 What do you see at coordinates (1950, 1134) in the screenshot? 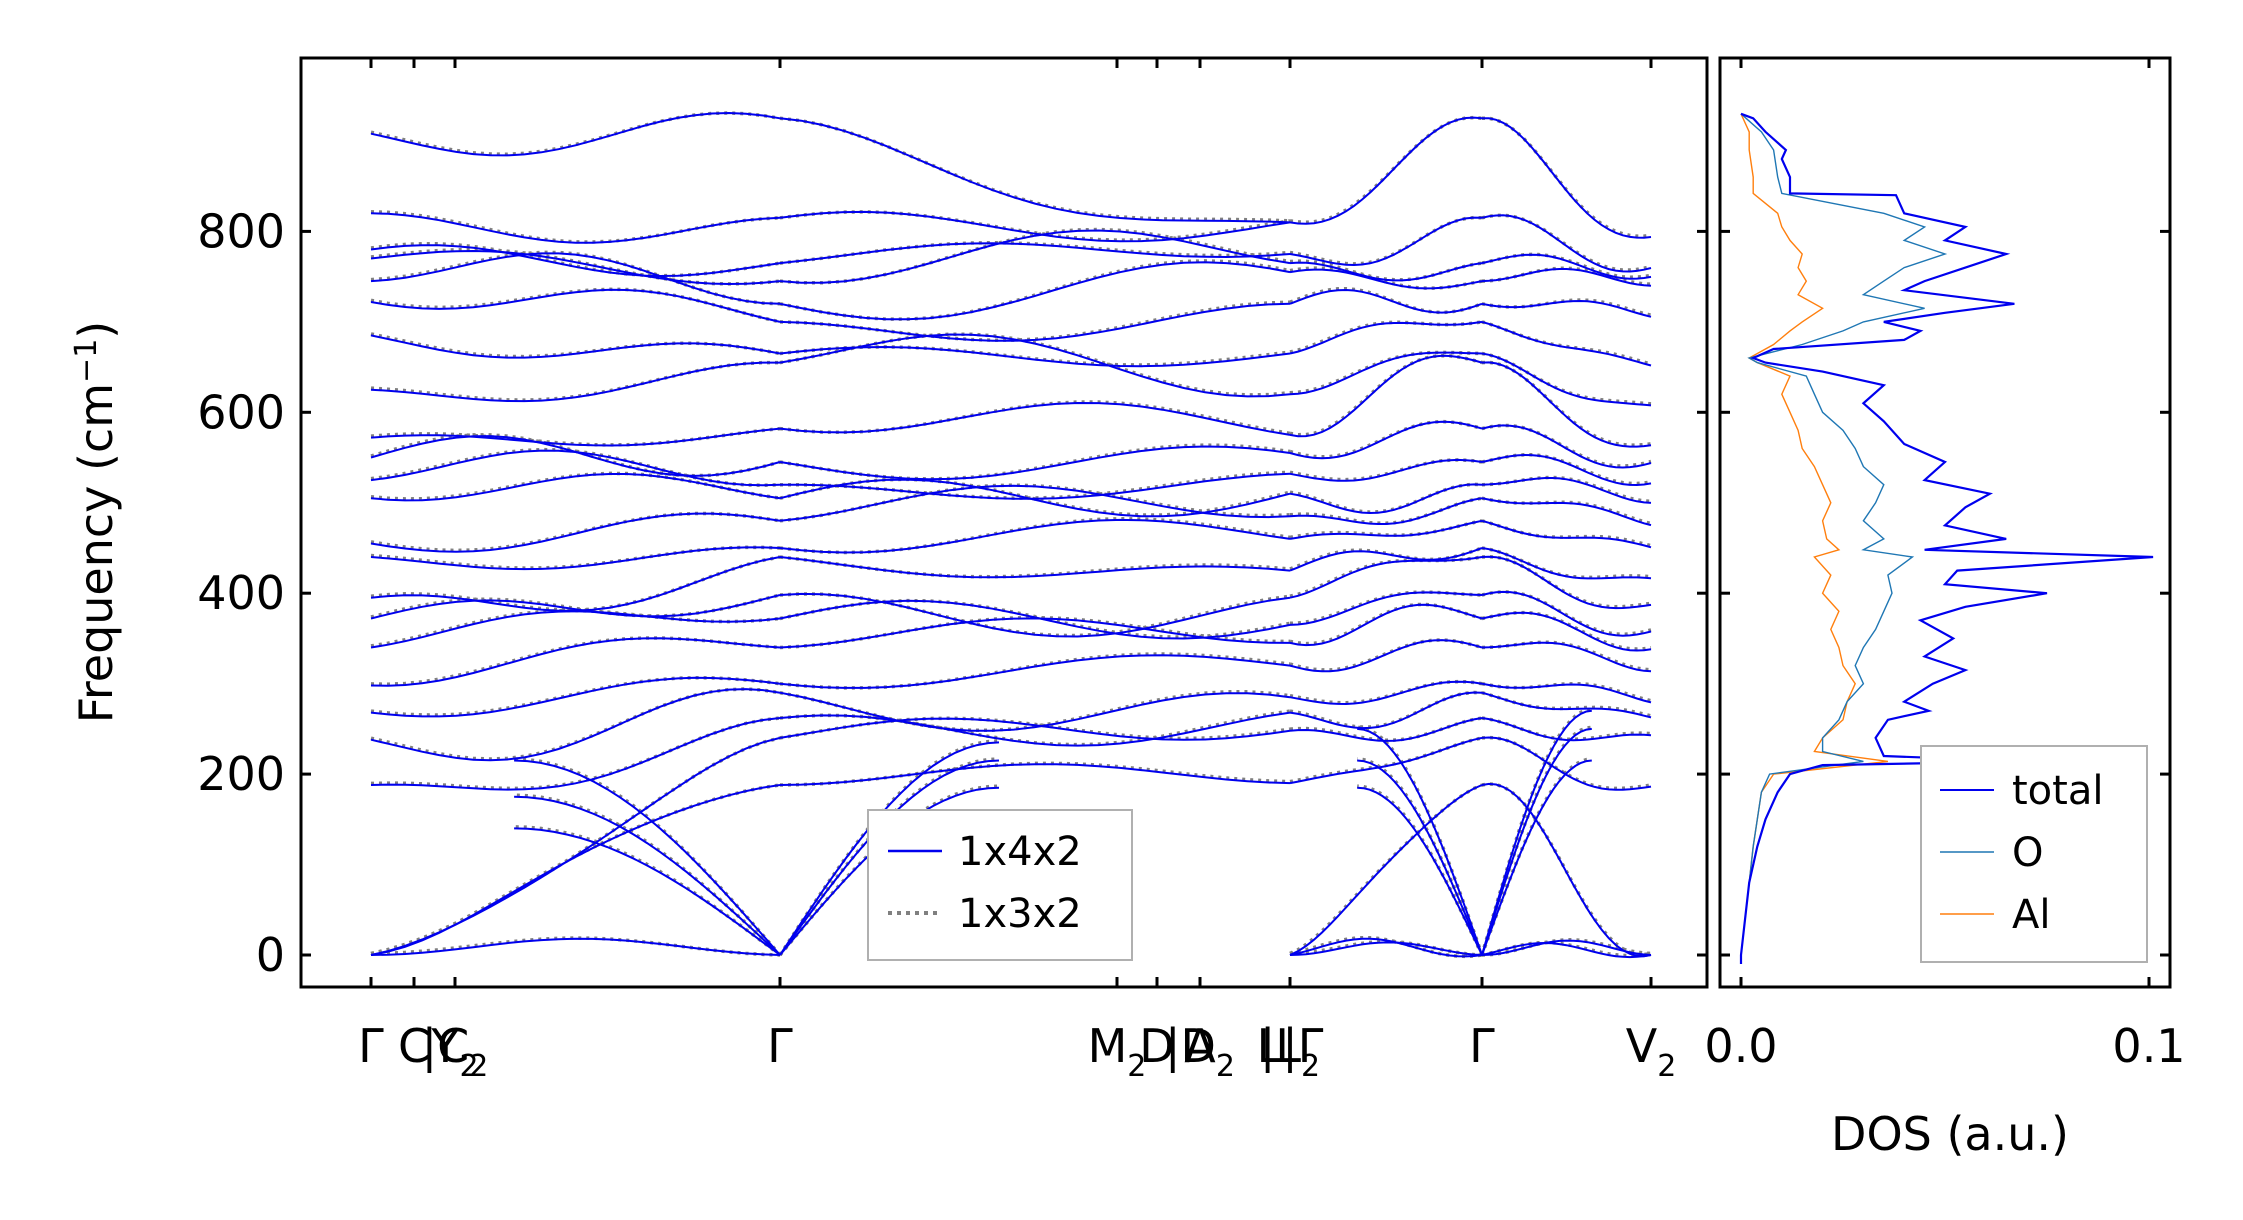
I see `dos-x-axis-title: DOS (a.u.)` at bounding box center [1950, 1134].